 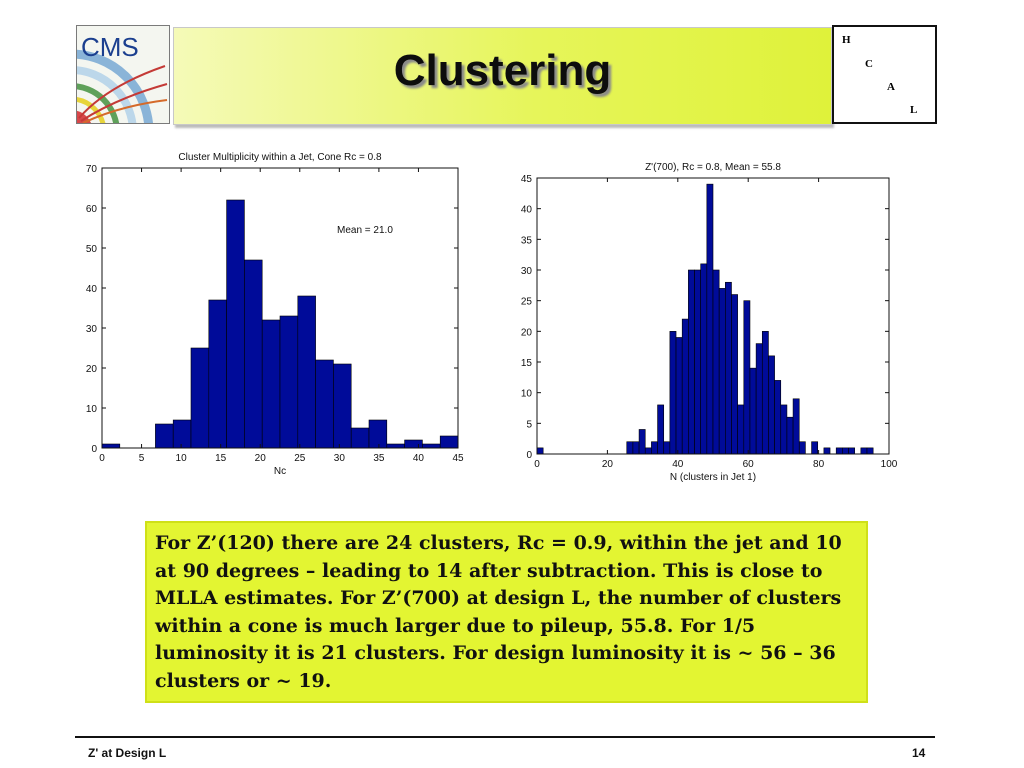 What do you see at coordinates (127, 753) in the screenshot?
I see `footer-title: Z' at Design L` at bounding box center [127, 753].